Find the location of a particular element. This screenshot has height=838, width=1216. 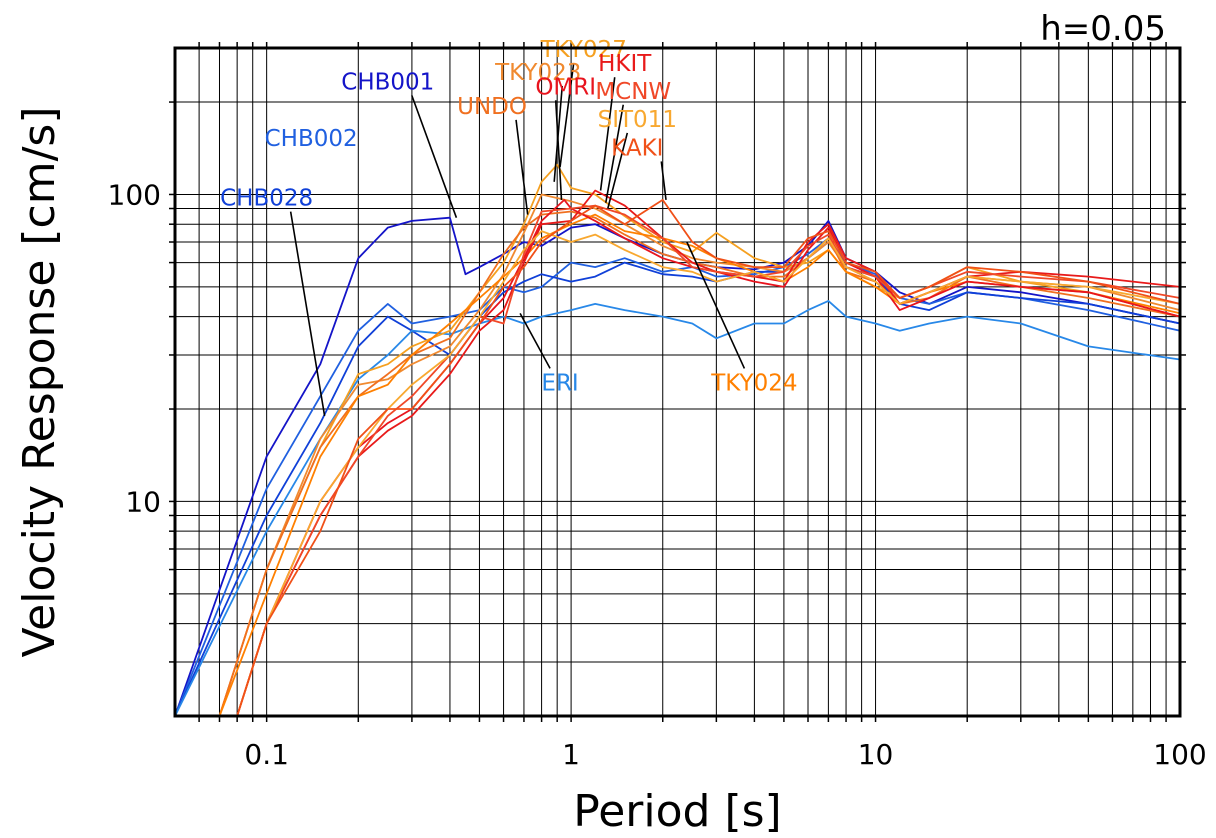

y-tick-label: 10 is located at coordinates (143, 501).